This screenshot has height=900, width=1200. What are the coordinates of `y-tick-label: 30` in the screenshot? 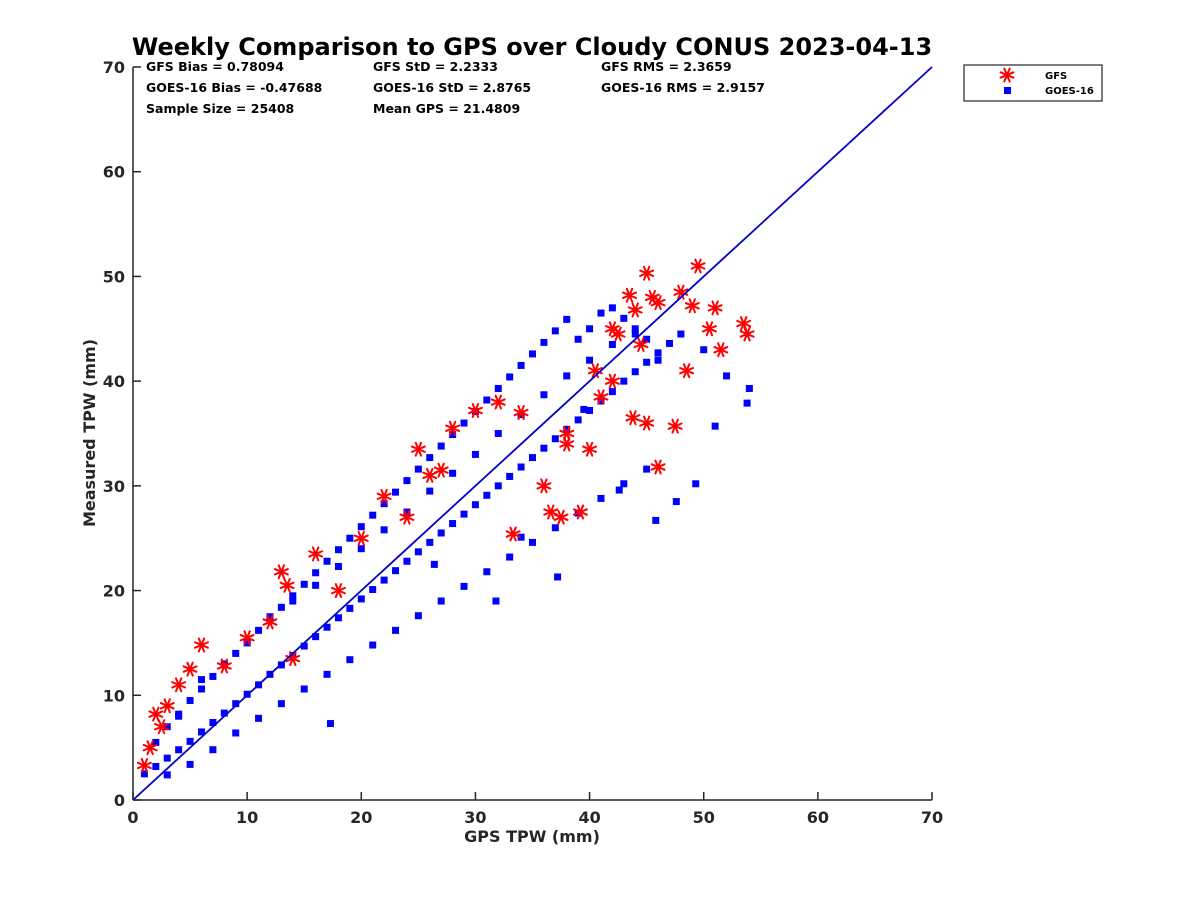 It's located at (114, 486).